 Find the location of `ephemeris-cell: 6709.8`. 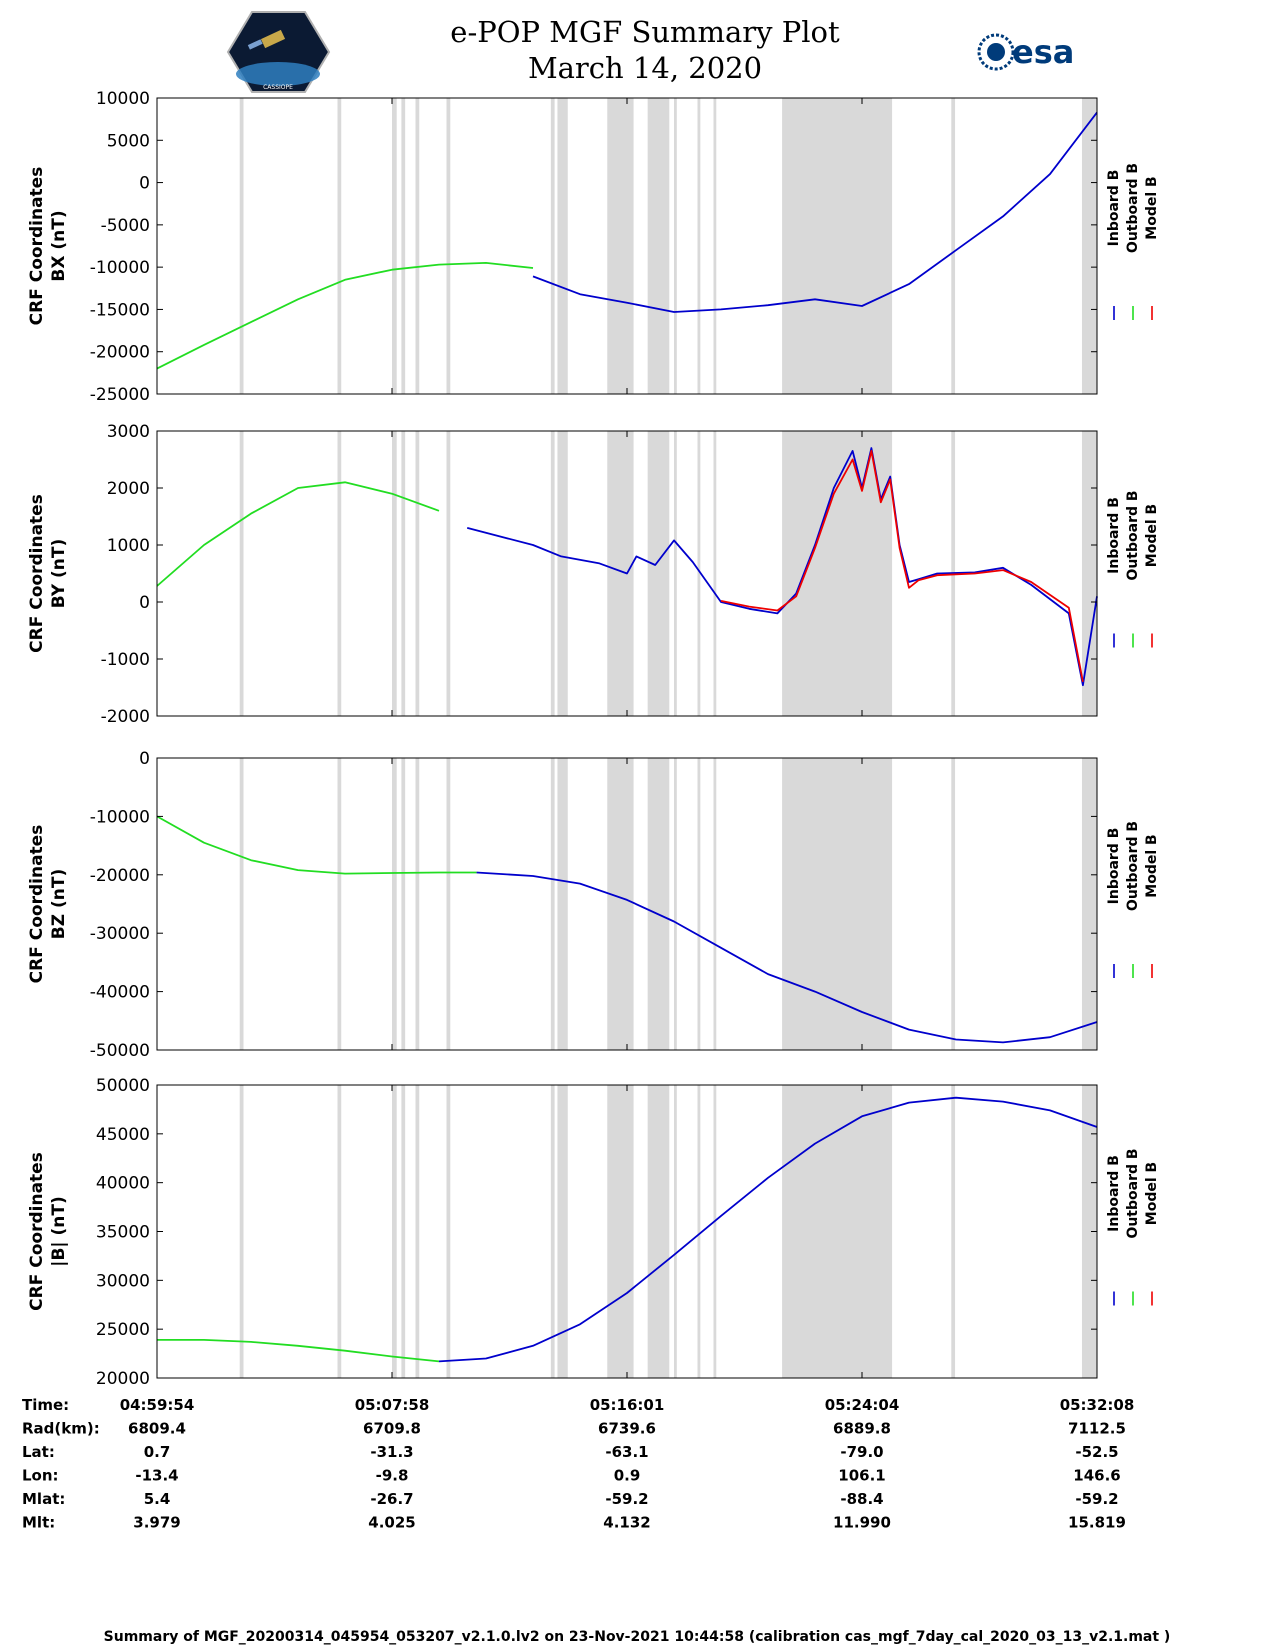

ephemeris-cell: 6709.8 is located at coordinates (392, 1429).